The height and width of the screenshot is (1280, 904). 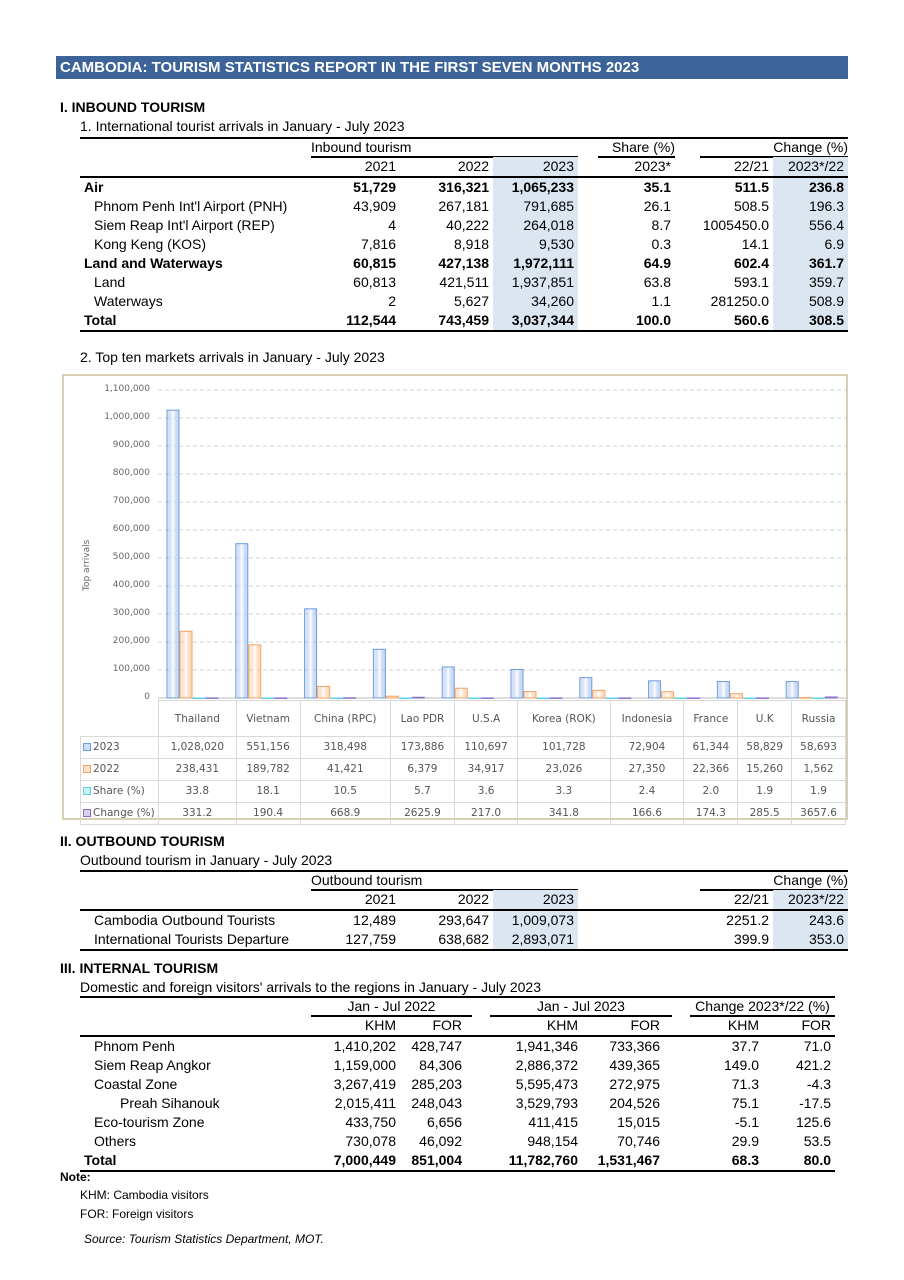 What do you see at coordinates (345, 718) in the screenshot?
I see `x-tick-label: China (RPC)` at bounding box center [345, 718].